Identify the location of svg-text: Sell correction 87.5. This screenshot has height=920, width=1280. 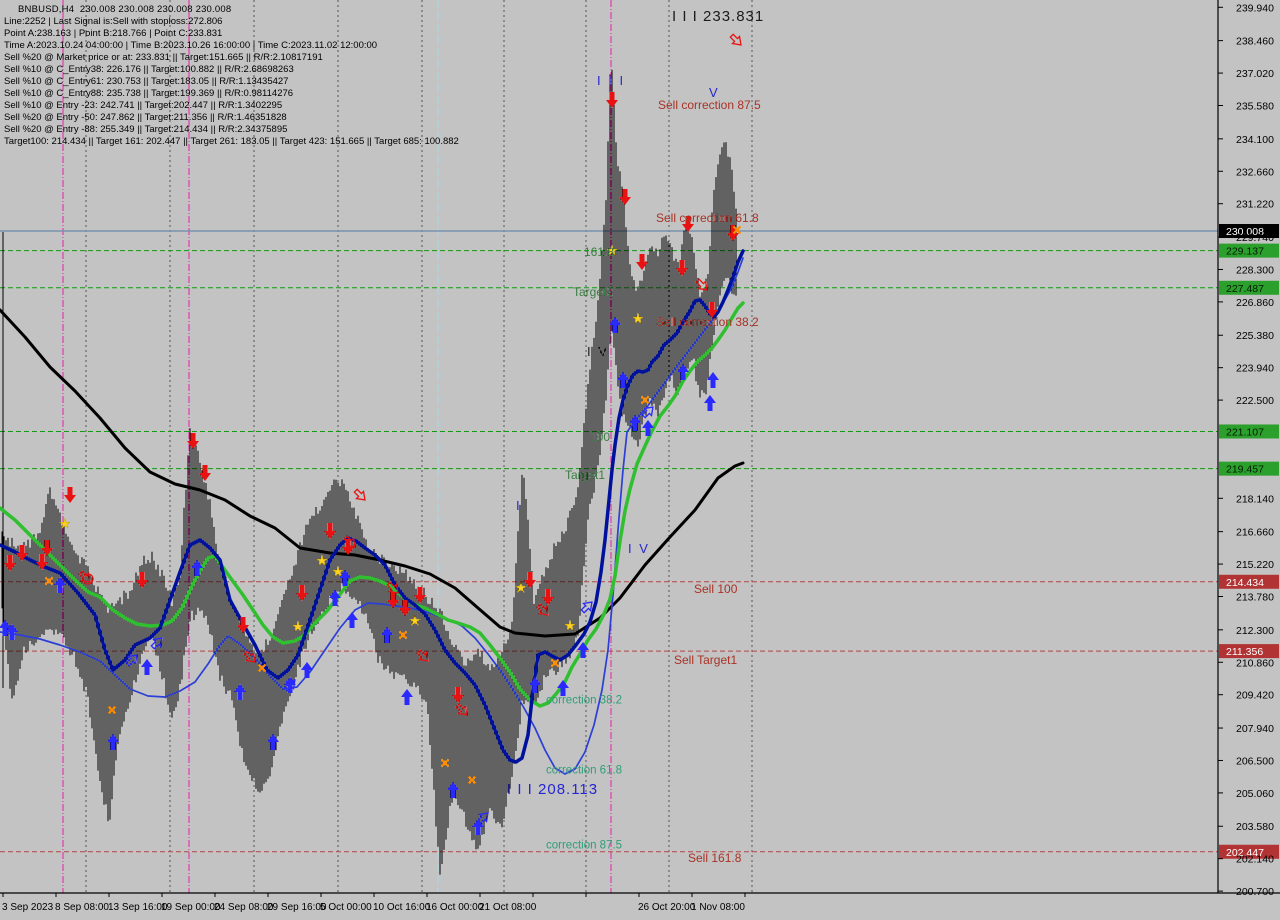
(709, 105).